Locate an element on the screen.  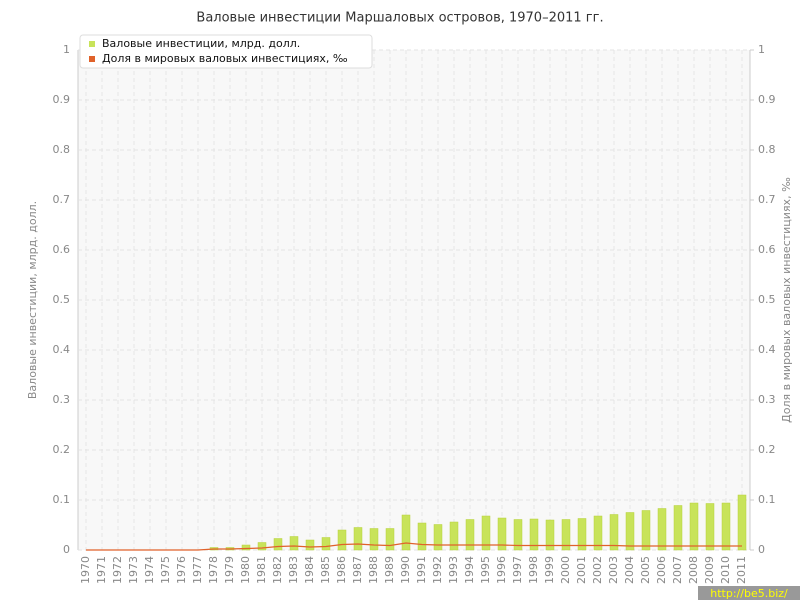
x-tick-label: 1983 is located at coordinates (293, 570).